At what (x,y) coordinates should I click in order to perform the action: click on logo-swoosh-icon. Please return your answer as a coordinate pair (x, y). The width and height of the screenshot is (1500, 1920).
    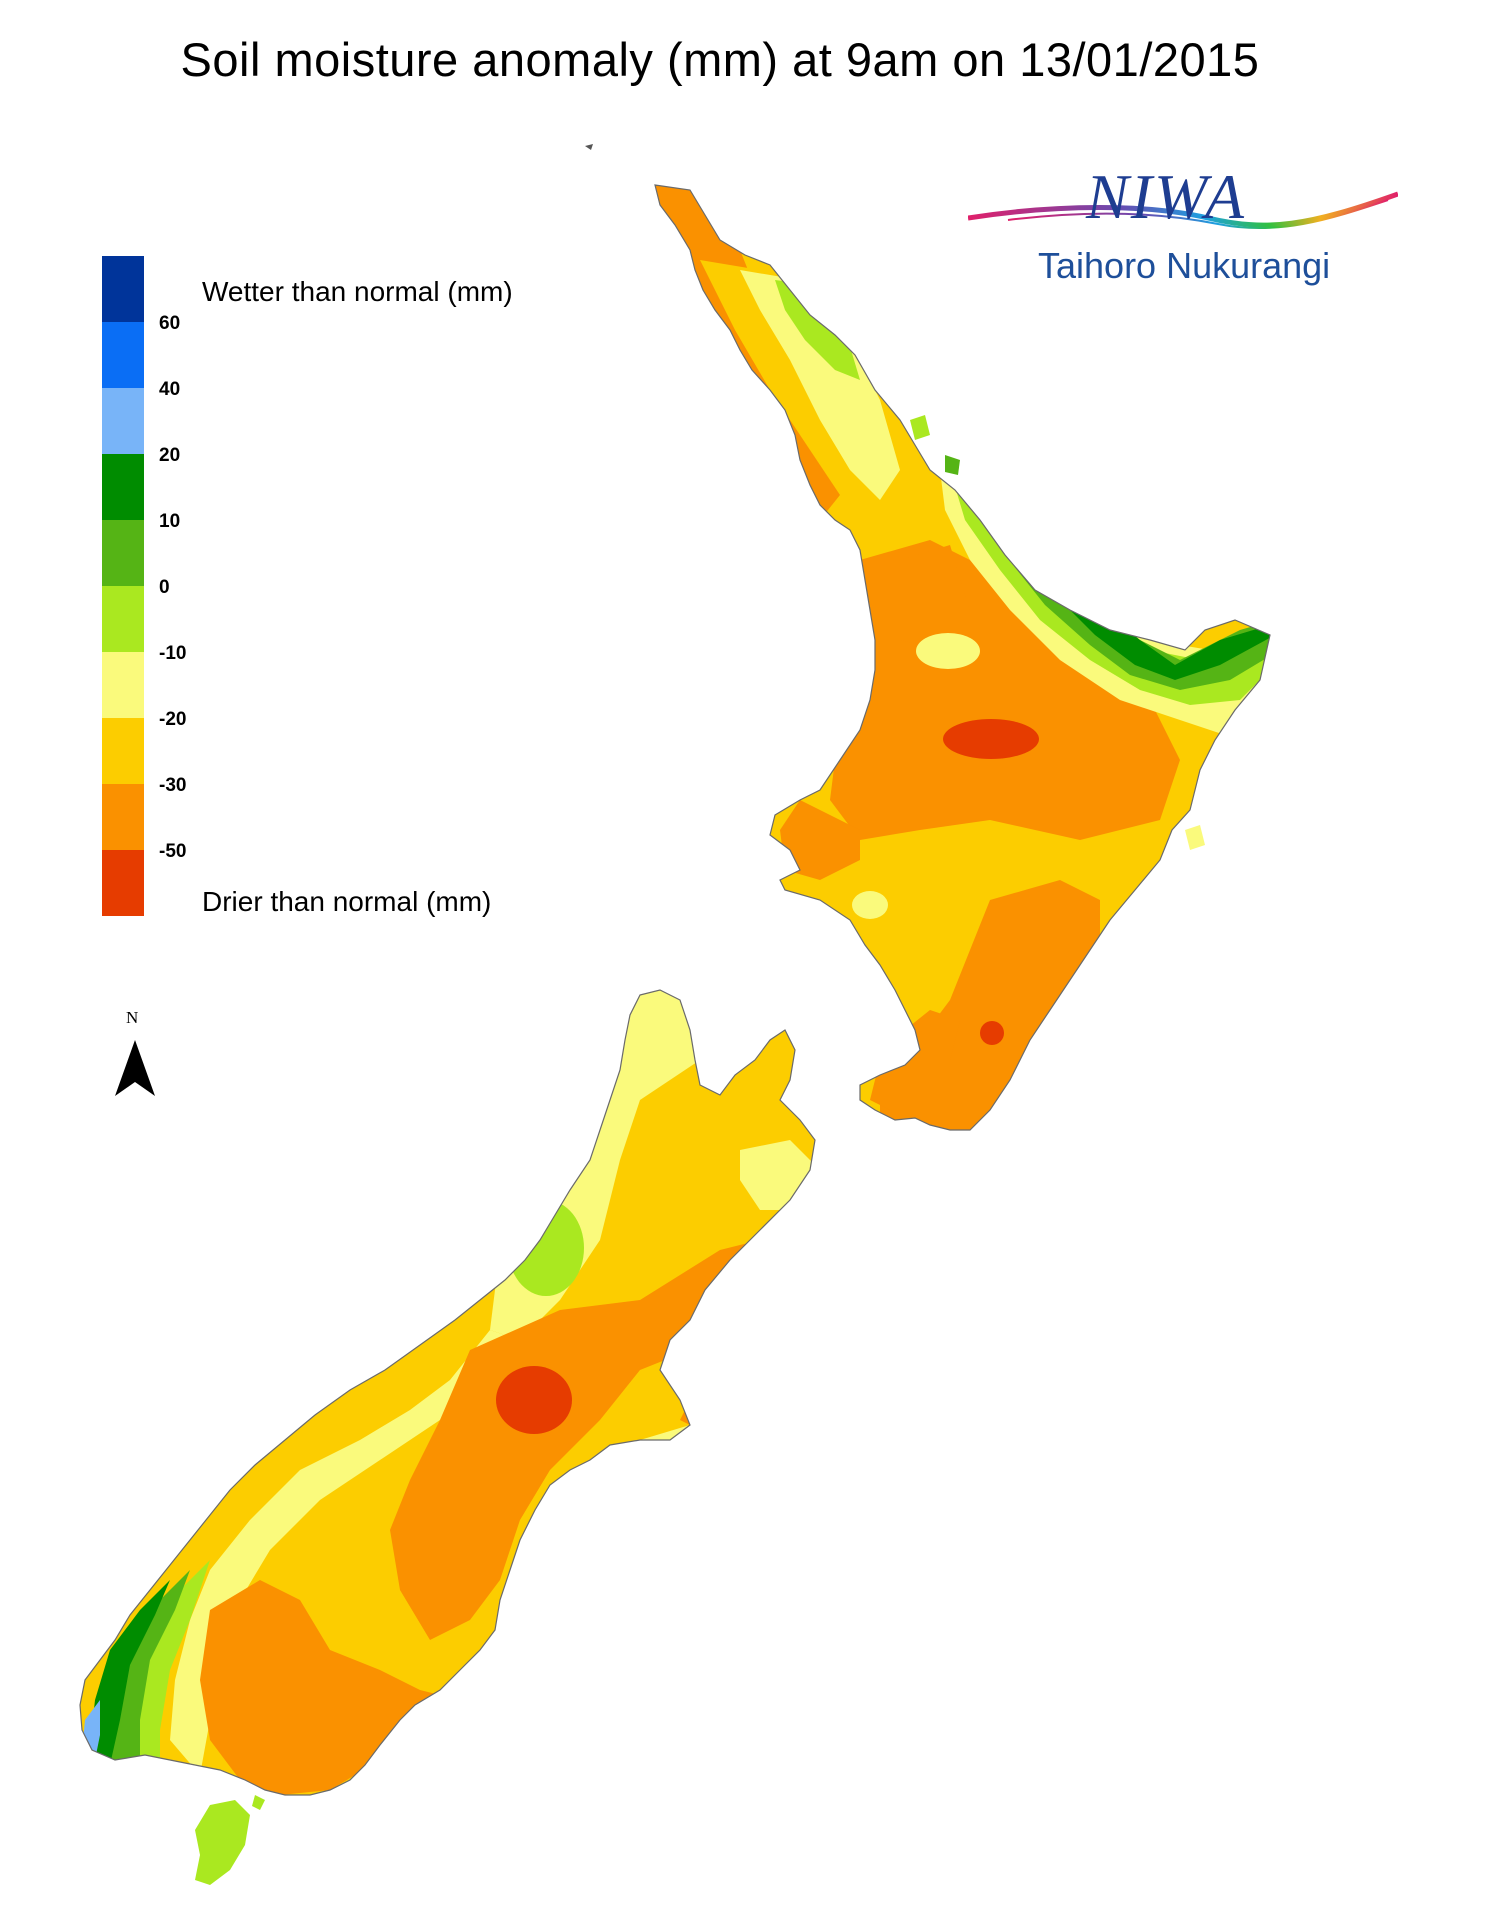
    Looking at the image, I should click on (1183, 210).